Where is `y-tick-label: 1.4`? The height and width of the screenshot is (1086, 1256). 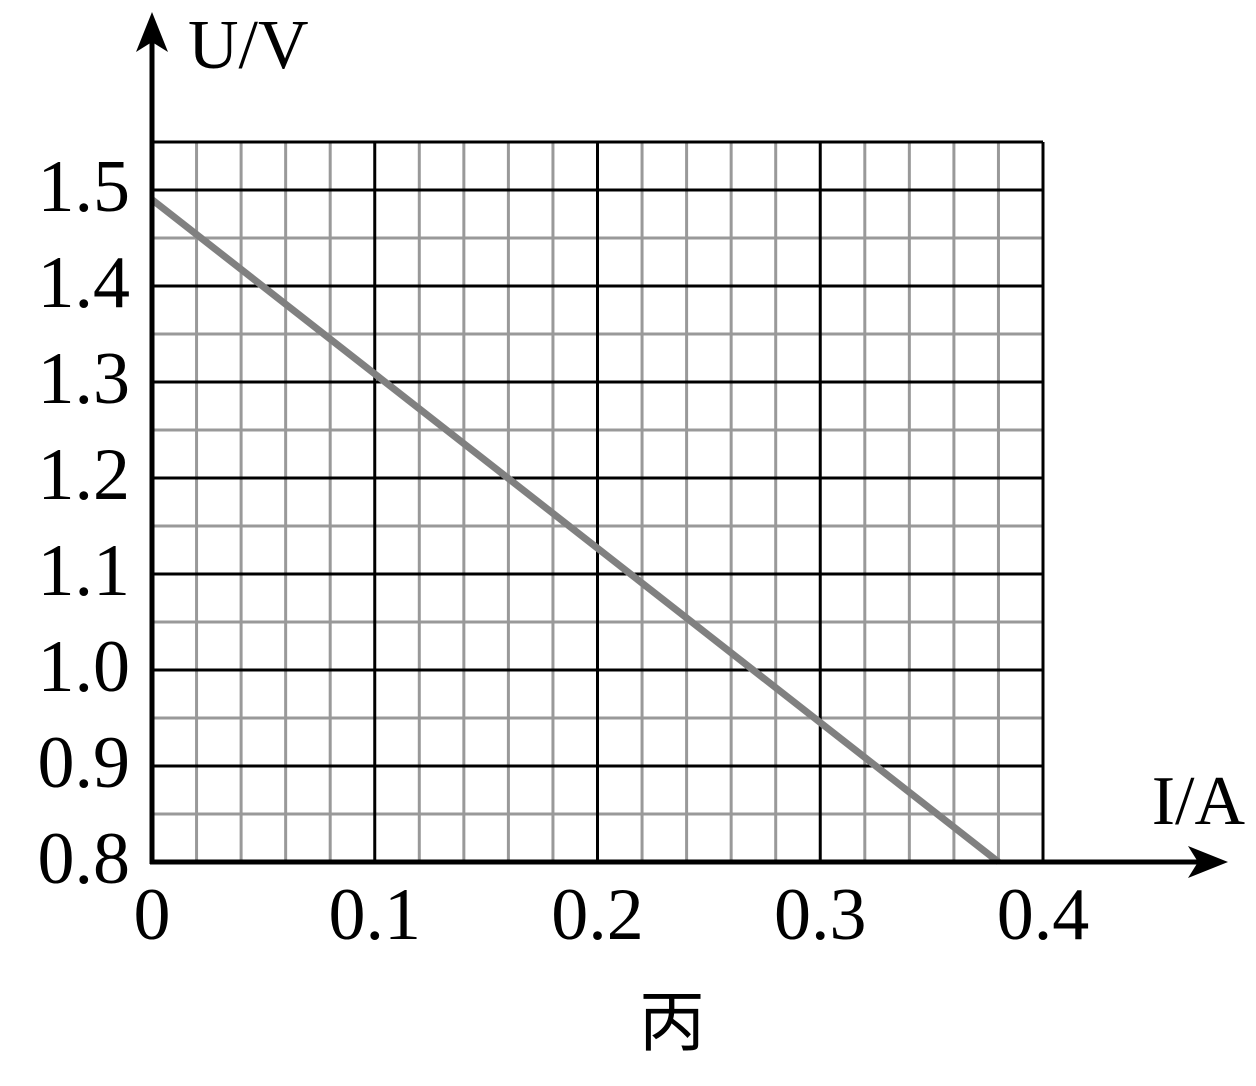
y-tick-label: 1.4 is located at coordinates (84, 283).